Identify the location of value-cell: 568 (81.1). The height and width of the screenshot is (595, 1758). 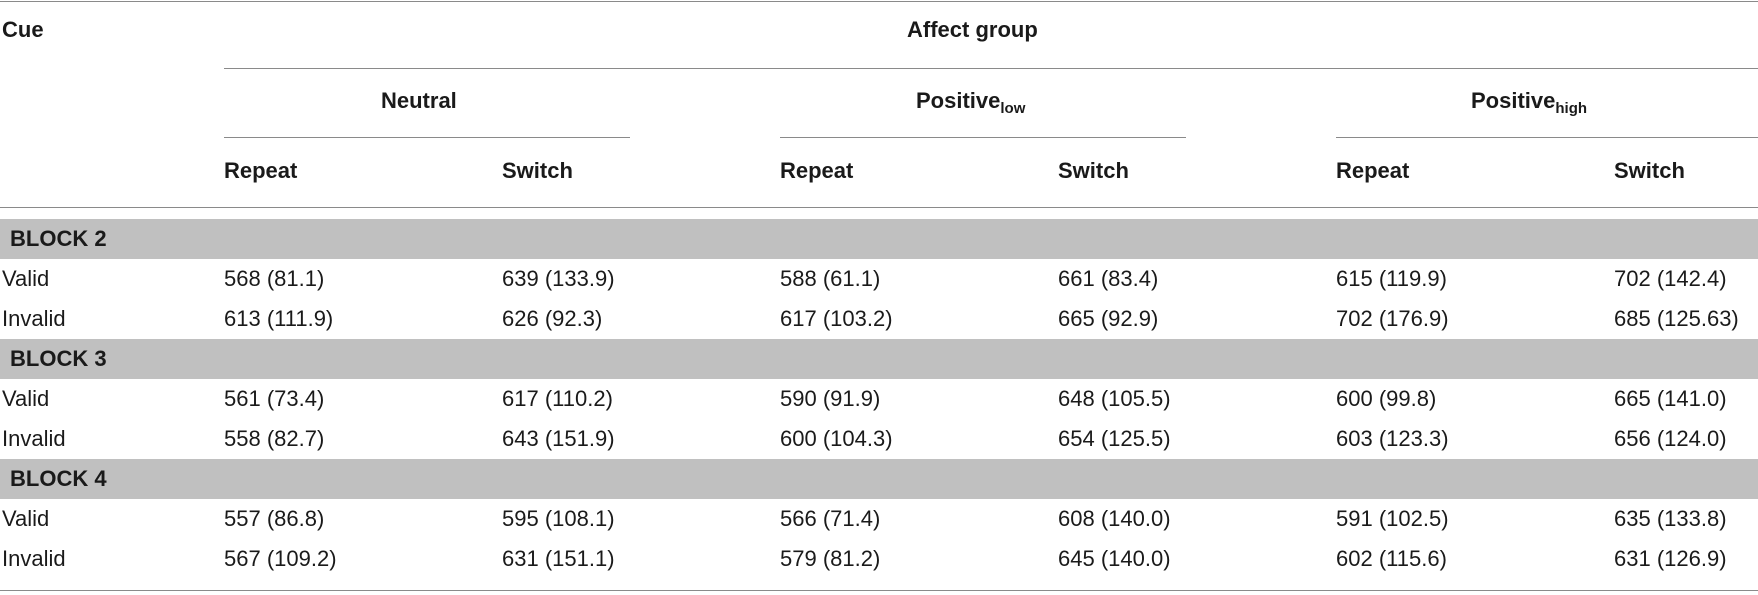
(274, 278).